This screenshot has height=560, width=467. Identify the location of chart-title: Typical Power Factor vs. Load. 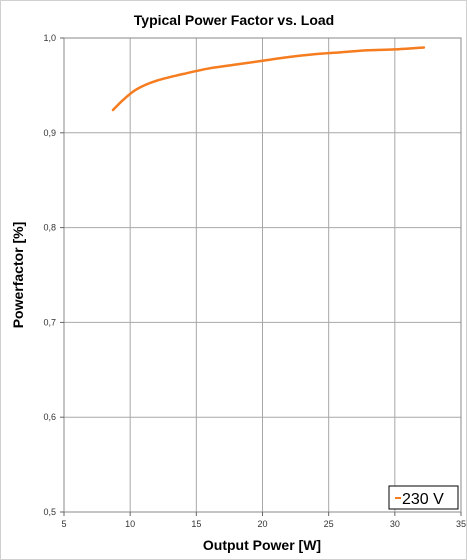
(234, 20).